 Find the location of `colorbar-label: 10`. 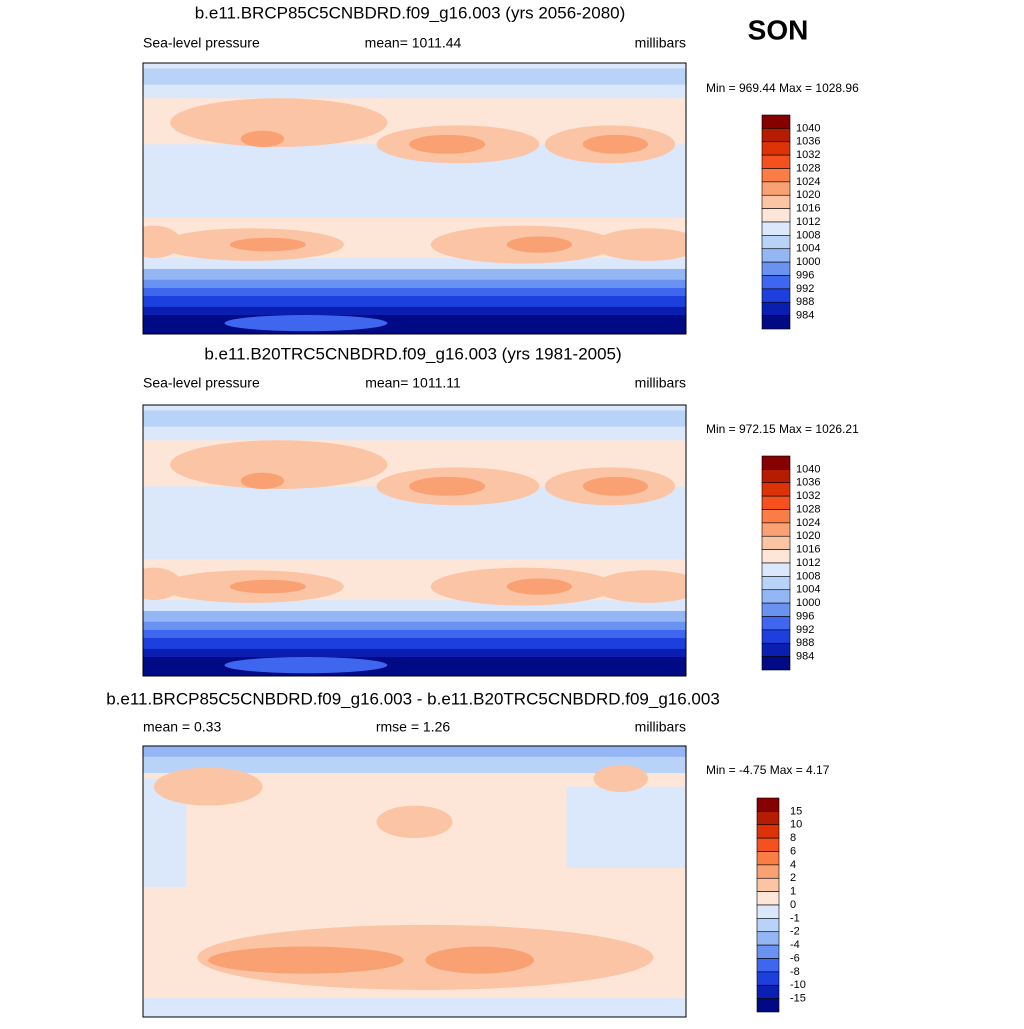

colorbar-label: 10 is located at coordinates (796, 825).